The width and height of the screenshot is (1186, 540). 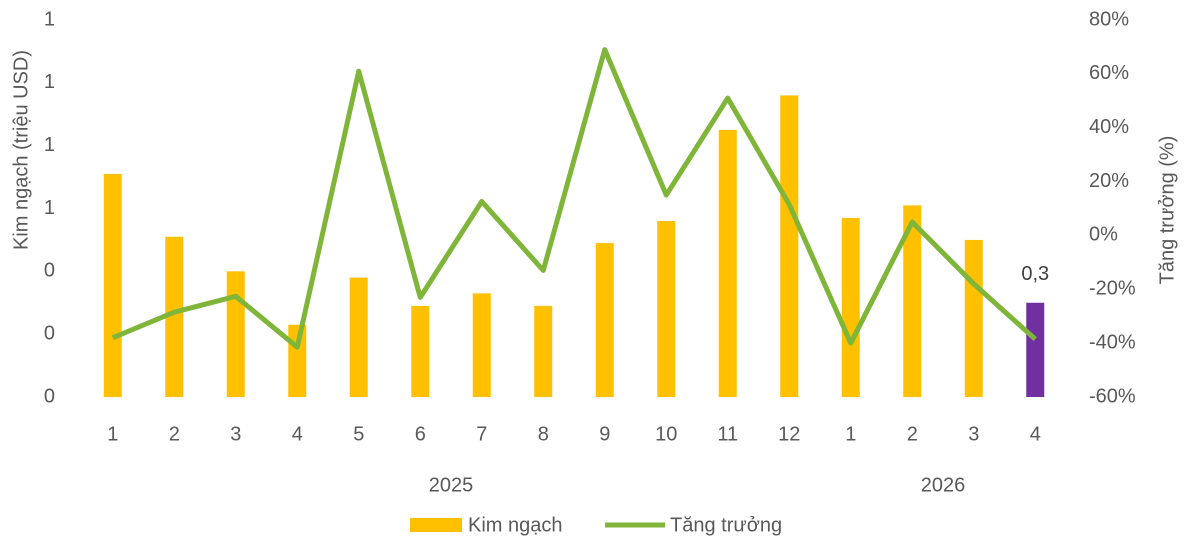 What do you see at coordinates (451, 485) in the screenshot?
I see `x-group-label: 2025` at bounding box center [451, 485].